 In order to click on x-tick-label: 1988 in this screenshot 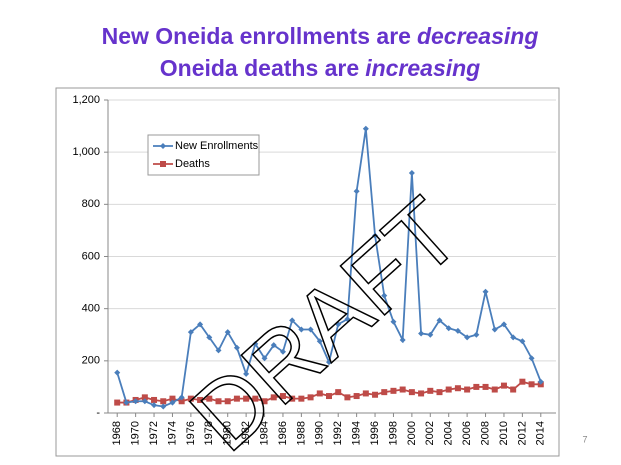, I will do `click(301, 433)`.